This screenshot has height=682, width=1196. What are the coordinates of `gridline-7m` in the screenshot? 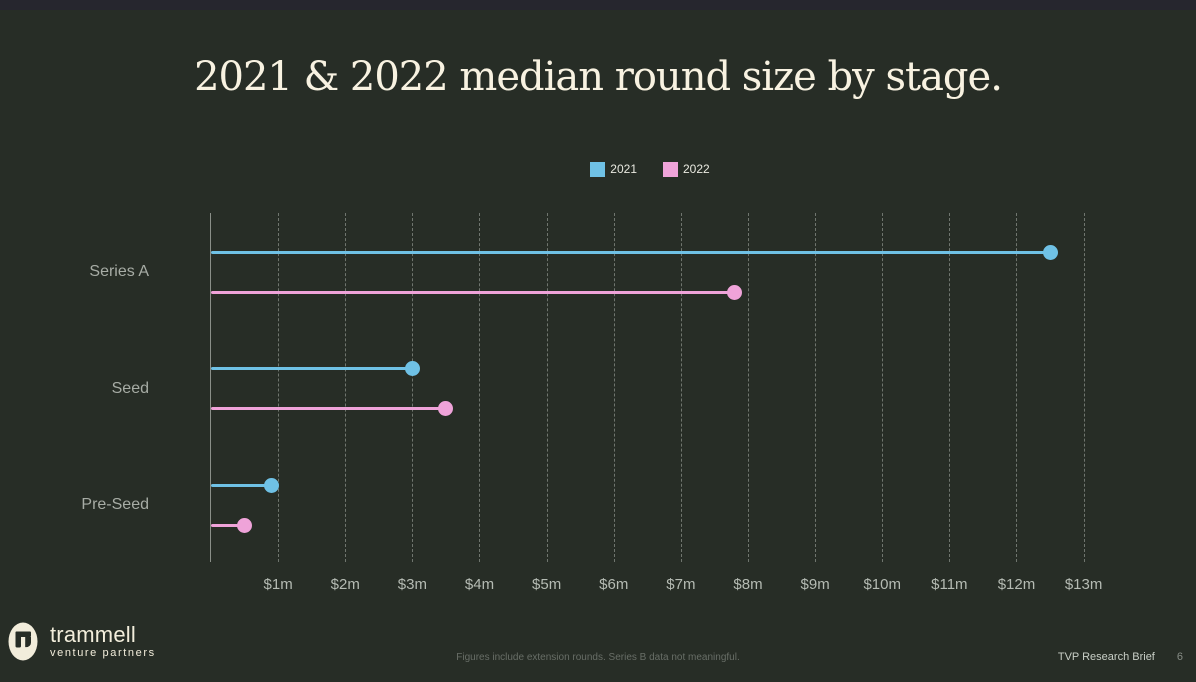 It's located at (681, 387).